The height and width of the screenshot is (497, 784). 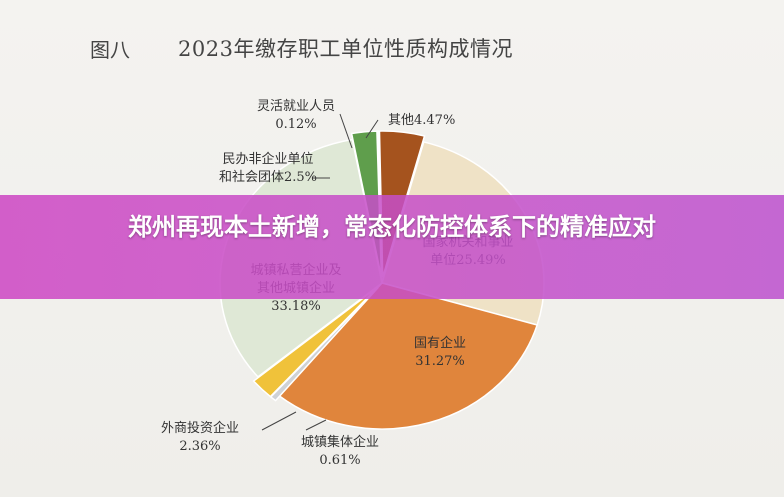 I want to click on slice-label-7: 灵活就业人员 0.12%, so click(x=296, y=115).